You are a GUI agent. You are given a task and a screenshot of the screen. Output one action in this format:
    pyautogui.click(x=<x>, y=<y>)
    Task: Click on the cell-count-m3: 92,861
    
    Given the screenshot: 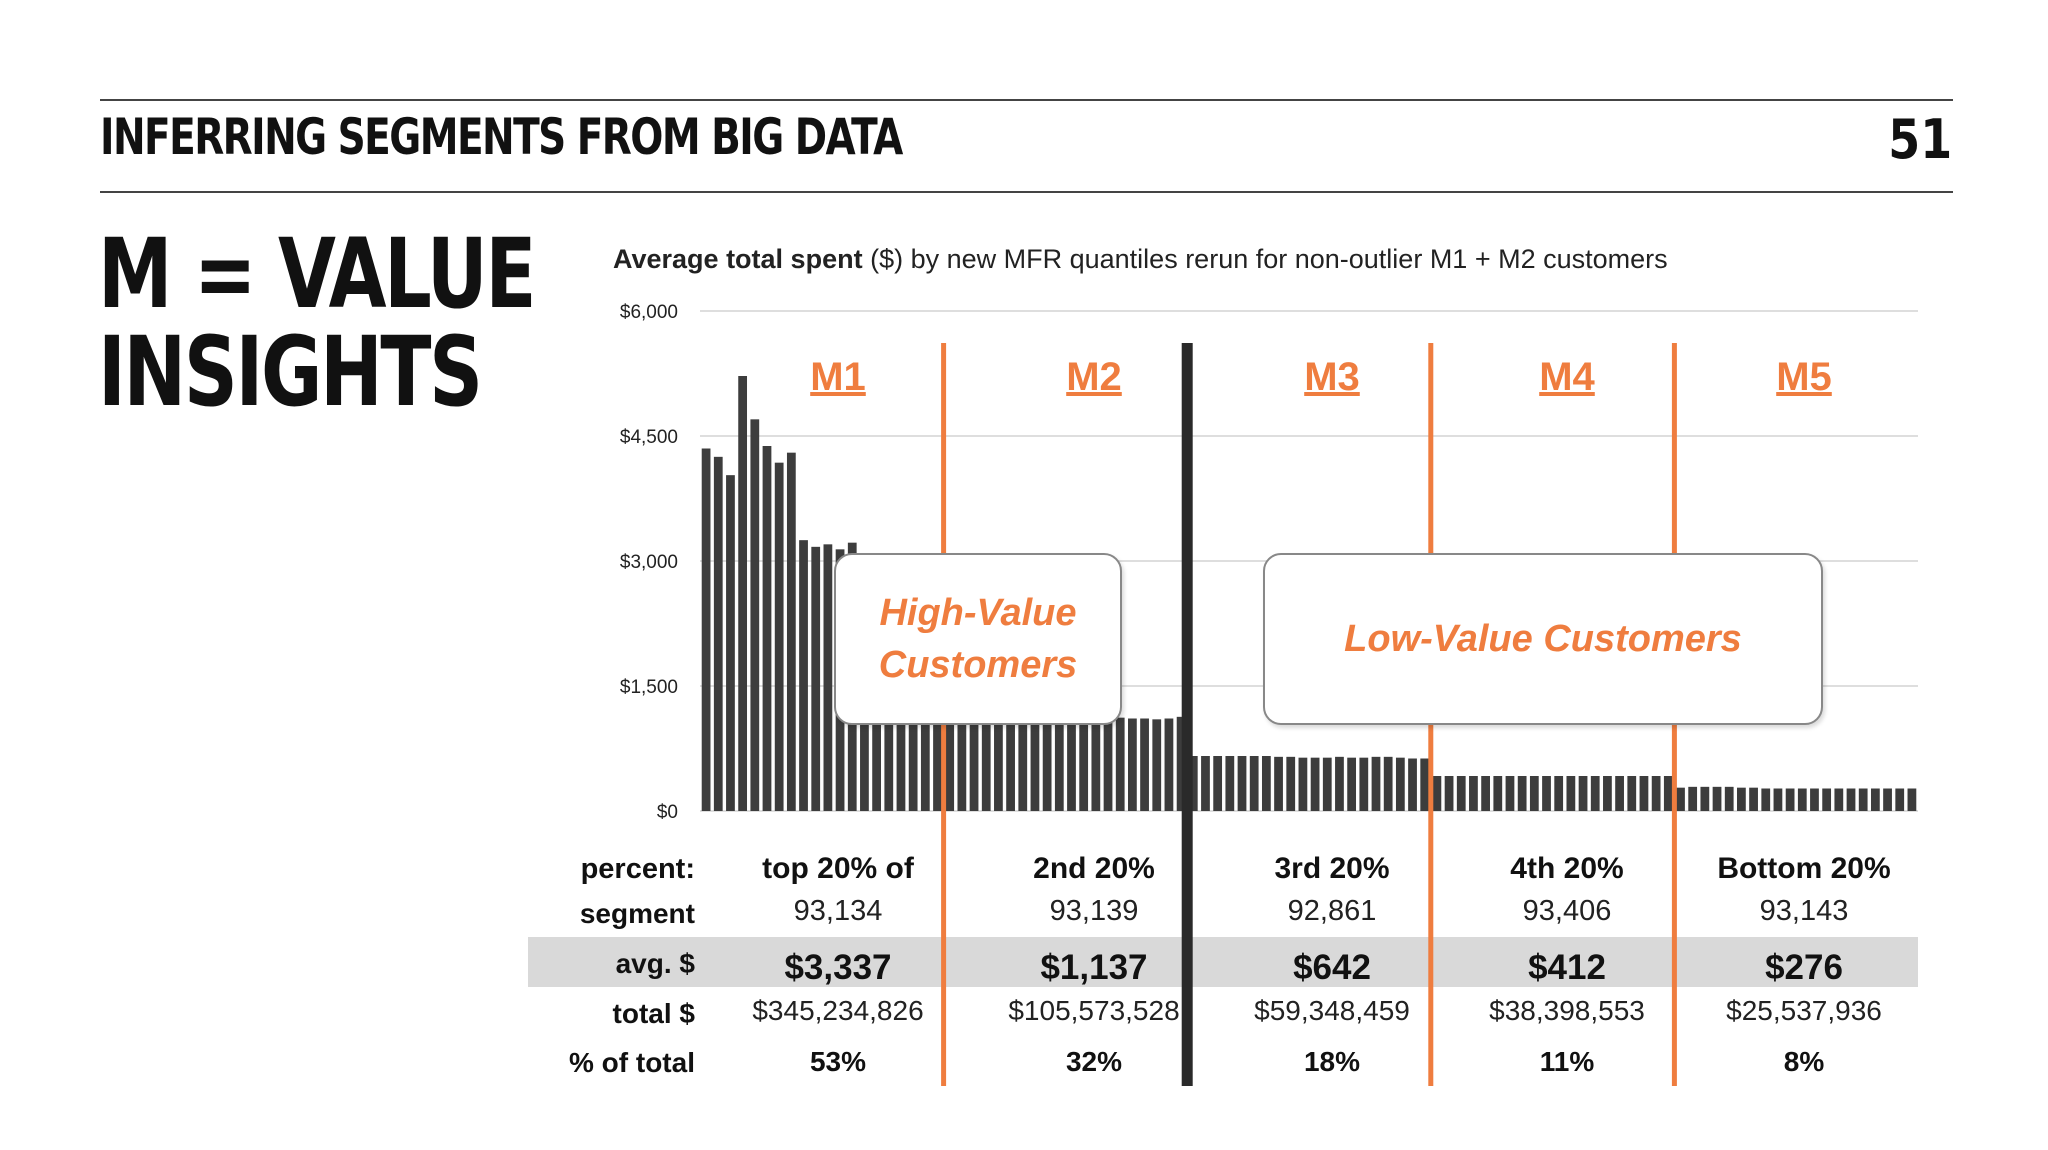 What is the action you would take?
    pyautogui.click(x=1332, y=911)
    